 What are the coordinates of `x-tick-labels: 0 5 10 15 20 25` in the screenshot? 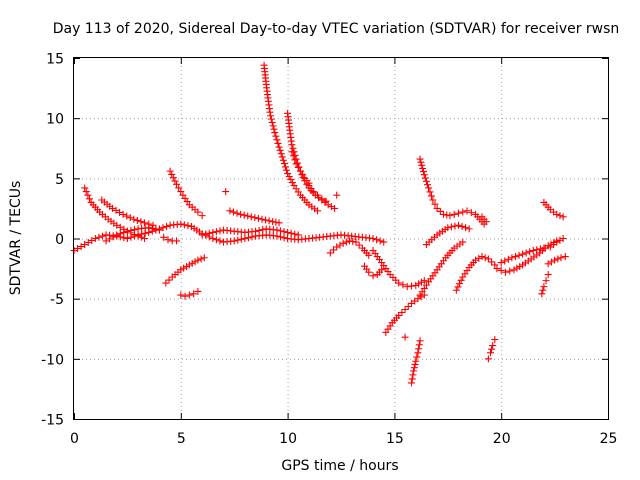 It's located at (343, 439).